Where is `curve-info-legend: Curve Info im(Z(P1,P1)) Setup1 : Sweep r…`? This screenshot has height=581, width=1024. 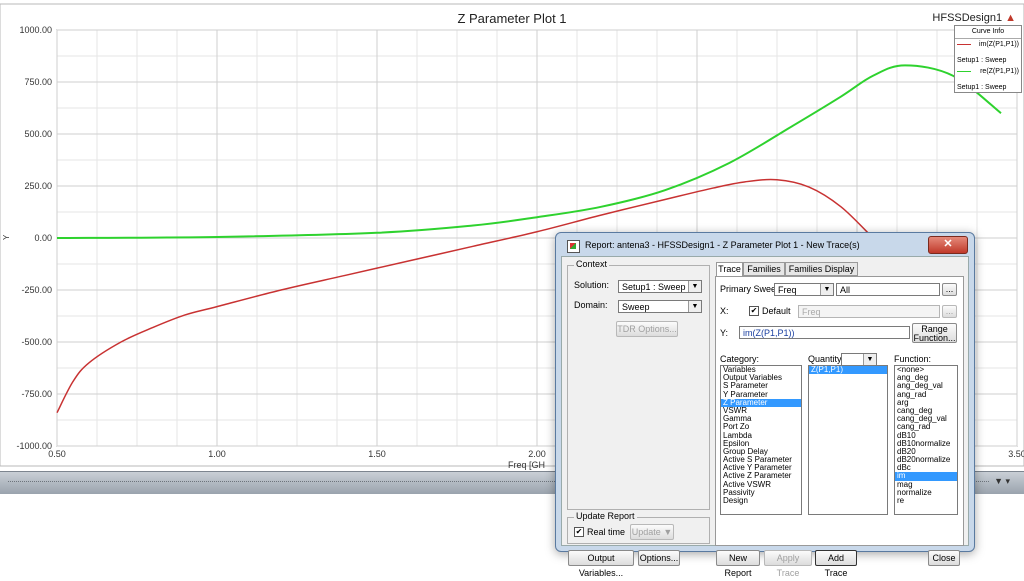 curve-info-legend: Curve Info im(Z(P1,P1)) Setup1 : Sweep r… is located at coordinates (988, 59).